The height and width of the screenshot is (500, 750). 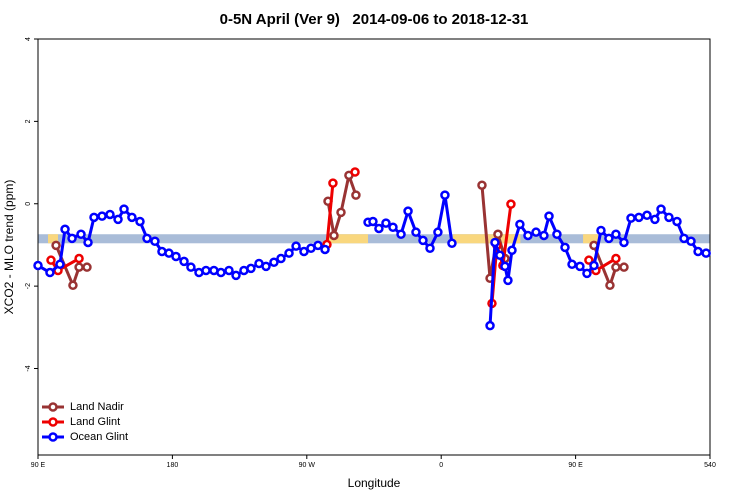 I want to click on legend-label: Land Nadir, so click(x=97, y=407).